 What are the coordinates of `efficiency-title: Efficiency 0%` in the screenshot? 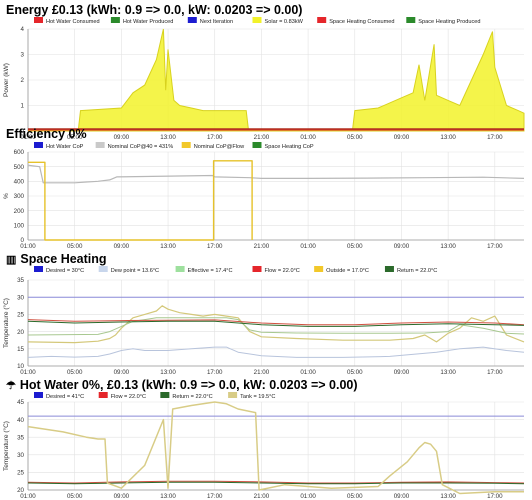 It's located at (46, 134).